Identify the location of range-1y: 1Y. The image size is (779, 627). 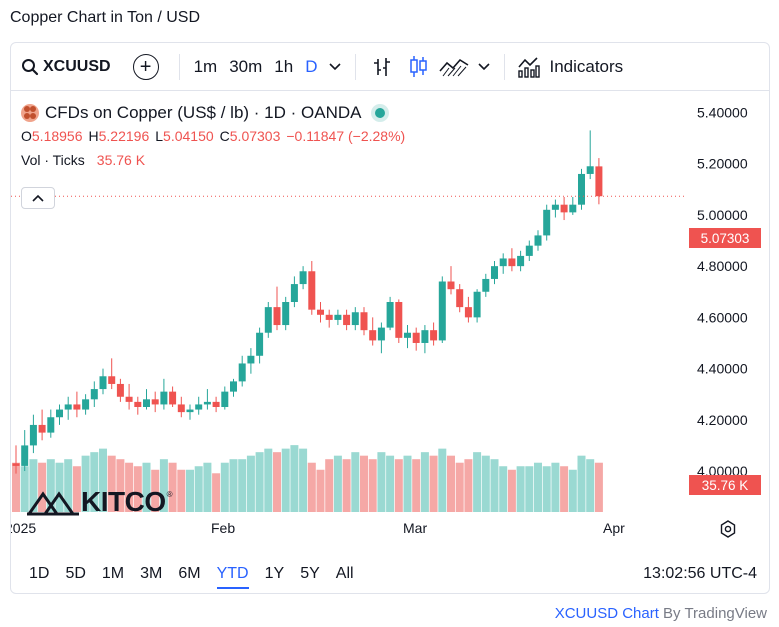
(274, 573).